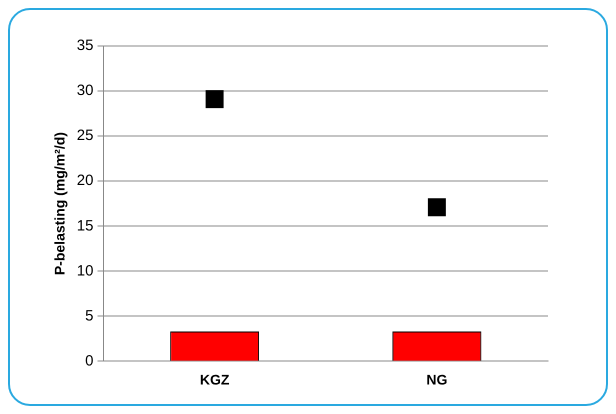 This screenshot has height=414, width=616. I want to click on y-tick-label: 35, so click(85, 45).